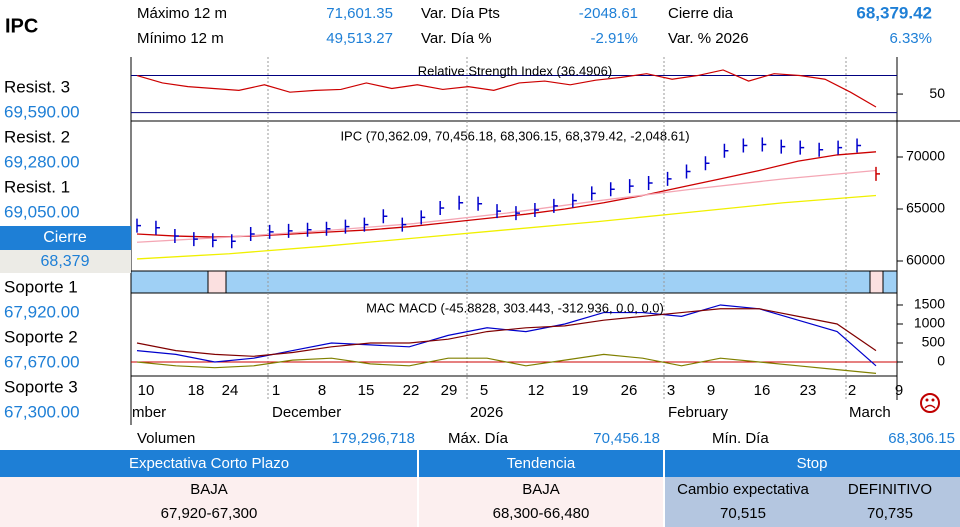 The height and width of the screenshot is (527, 960). I want to click on table-header: Stop, so click(812, 463).